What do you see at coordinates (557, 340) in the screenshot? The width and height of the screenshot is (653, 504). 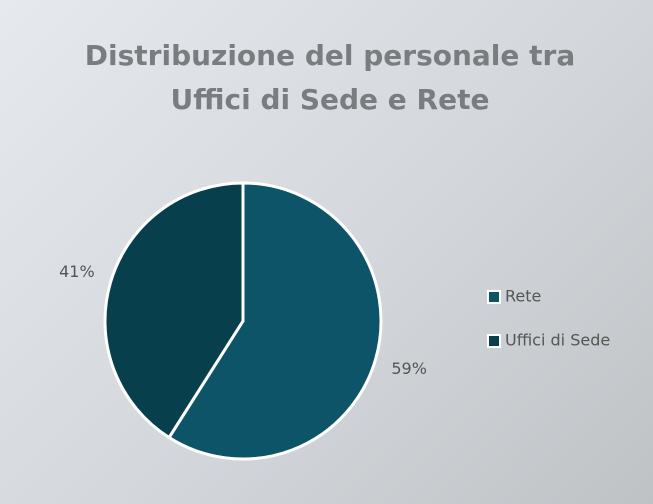 I see `legend-label: Uffici di Sede` at bounding box center [557, 340].